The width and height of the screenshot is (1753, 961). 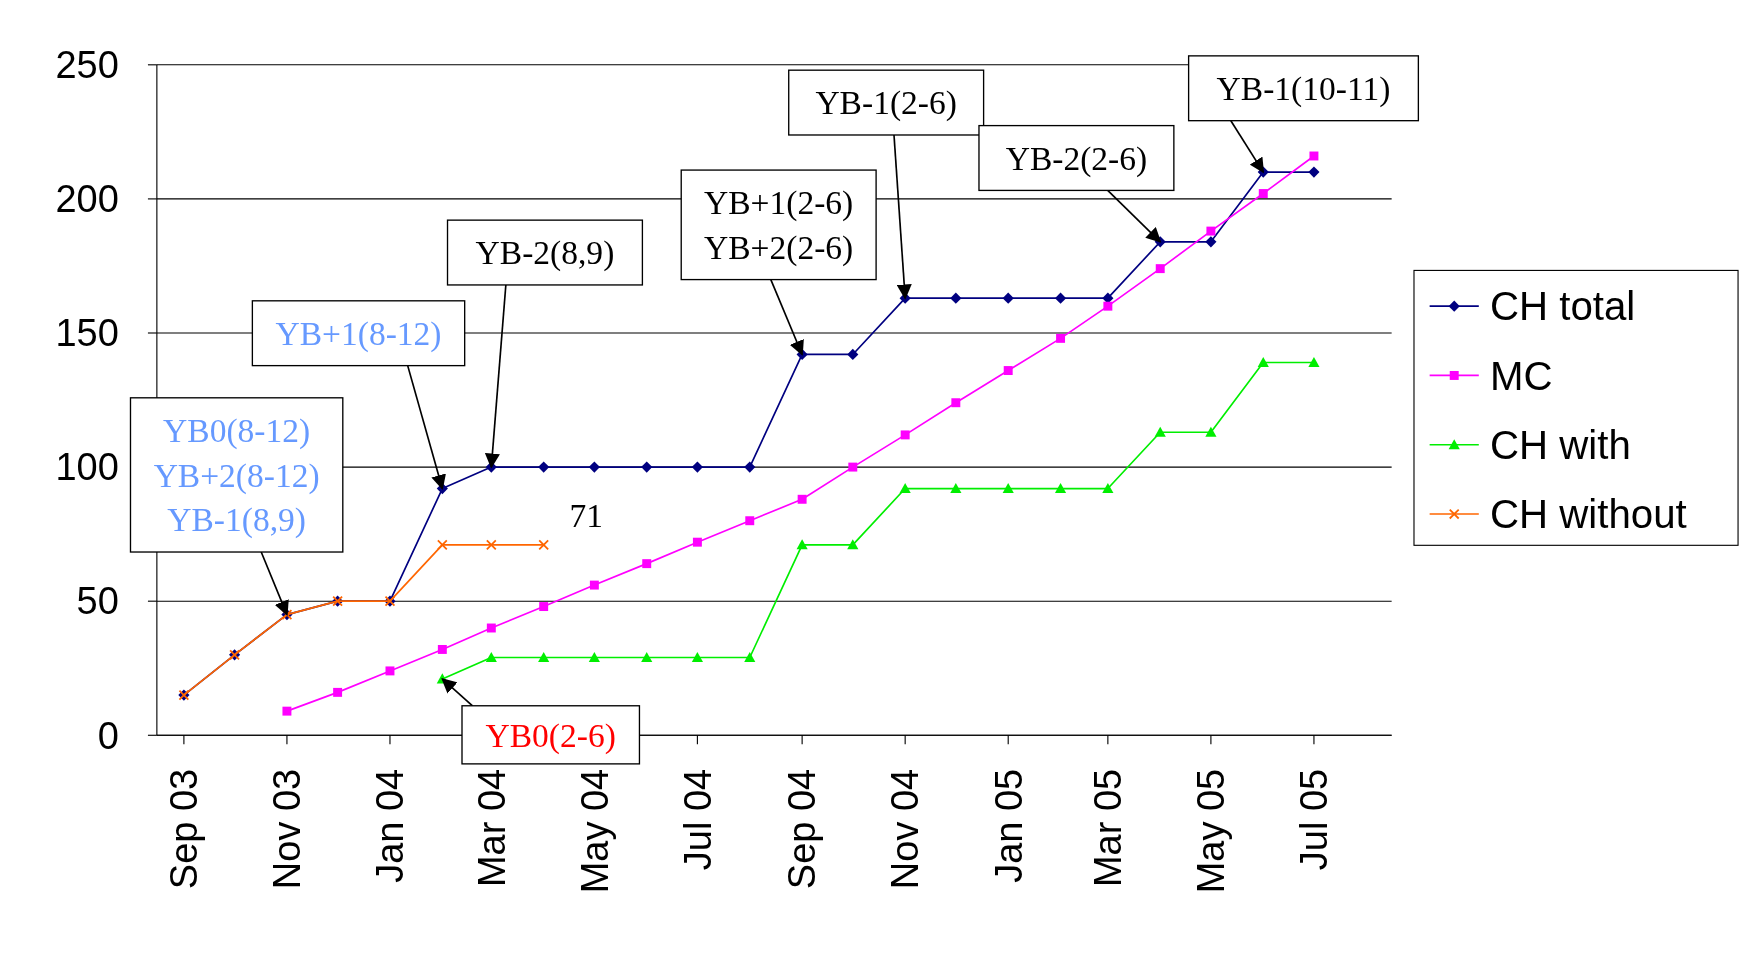 I want to click on x-tick-label: Mar 04, so click(x=491, y=828).